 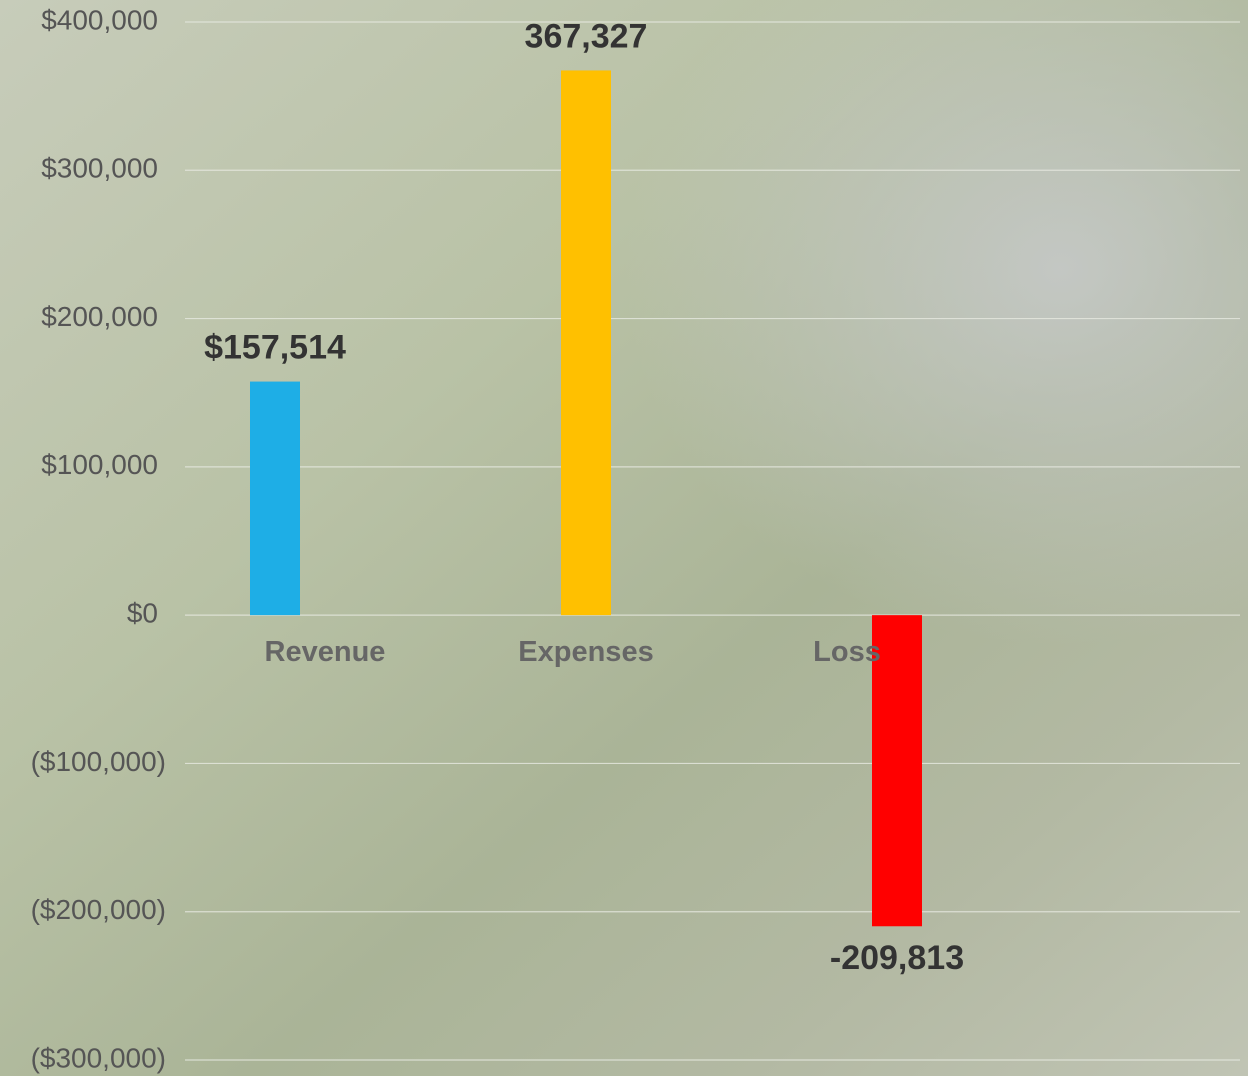 I want to click on x-tick-label: Revenue, so click(x=325, y=652).